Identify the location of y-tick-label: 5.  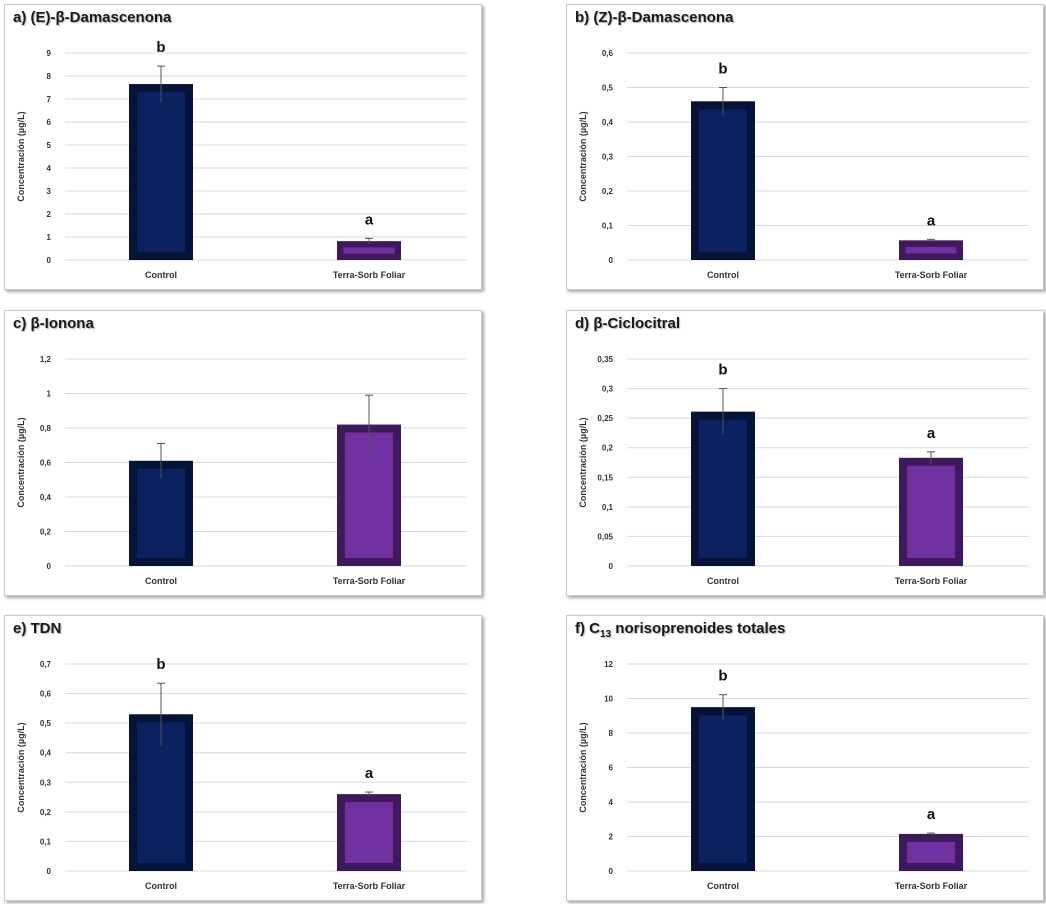
(49, 145).